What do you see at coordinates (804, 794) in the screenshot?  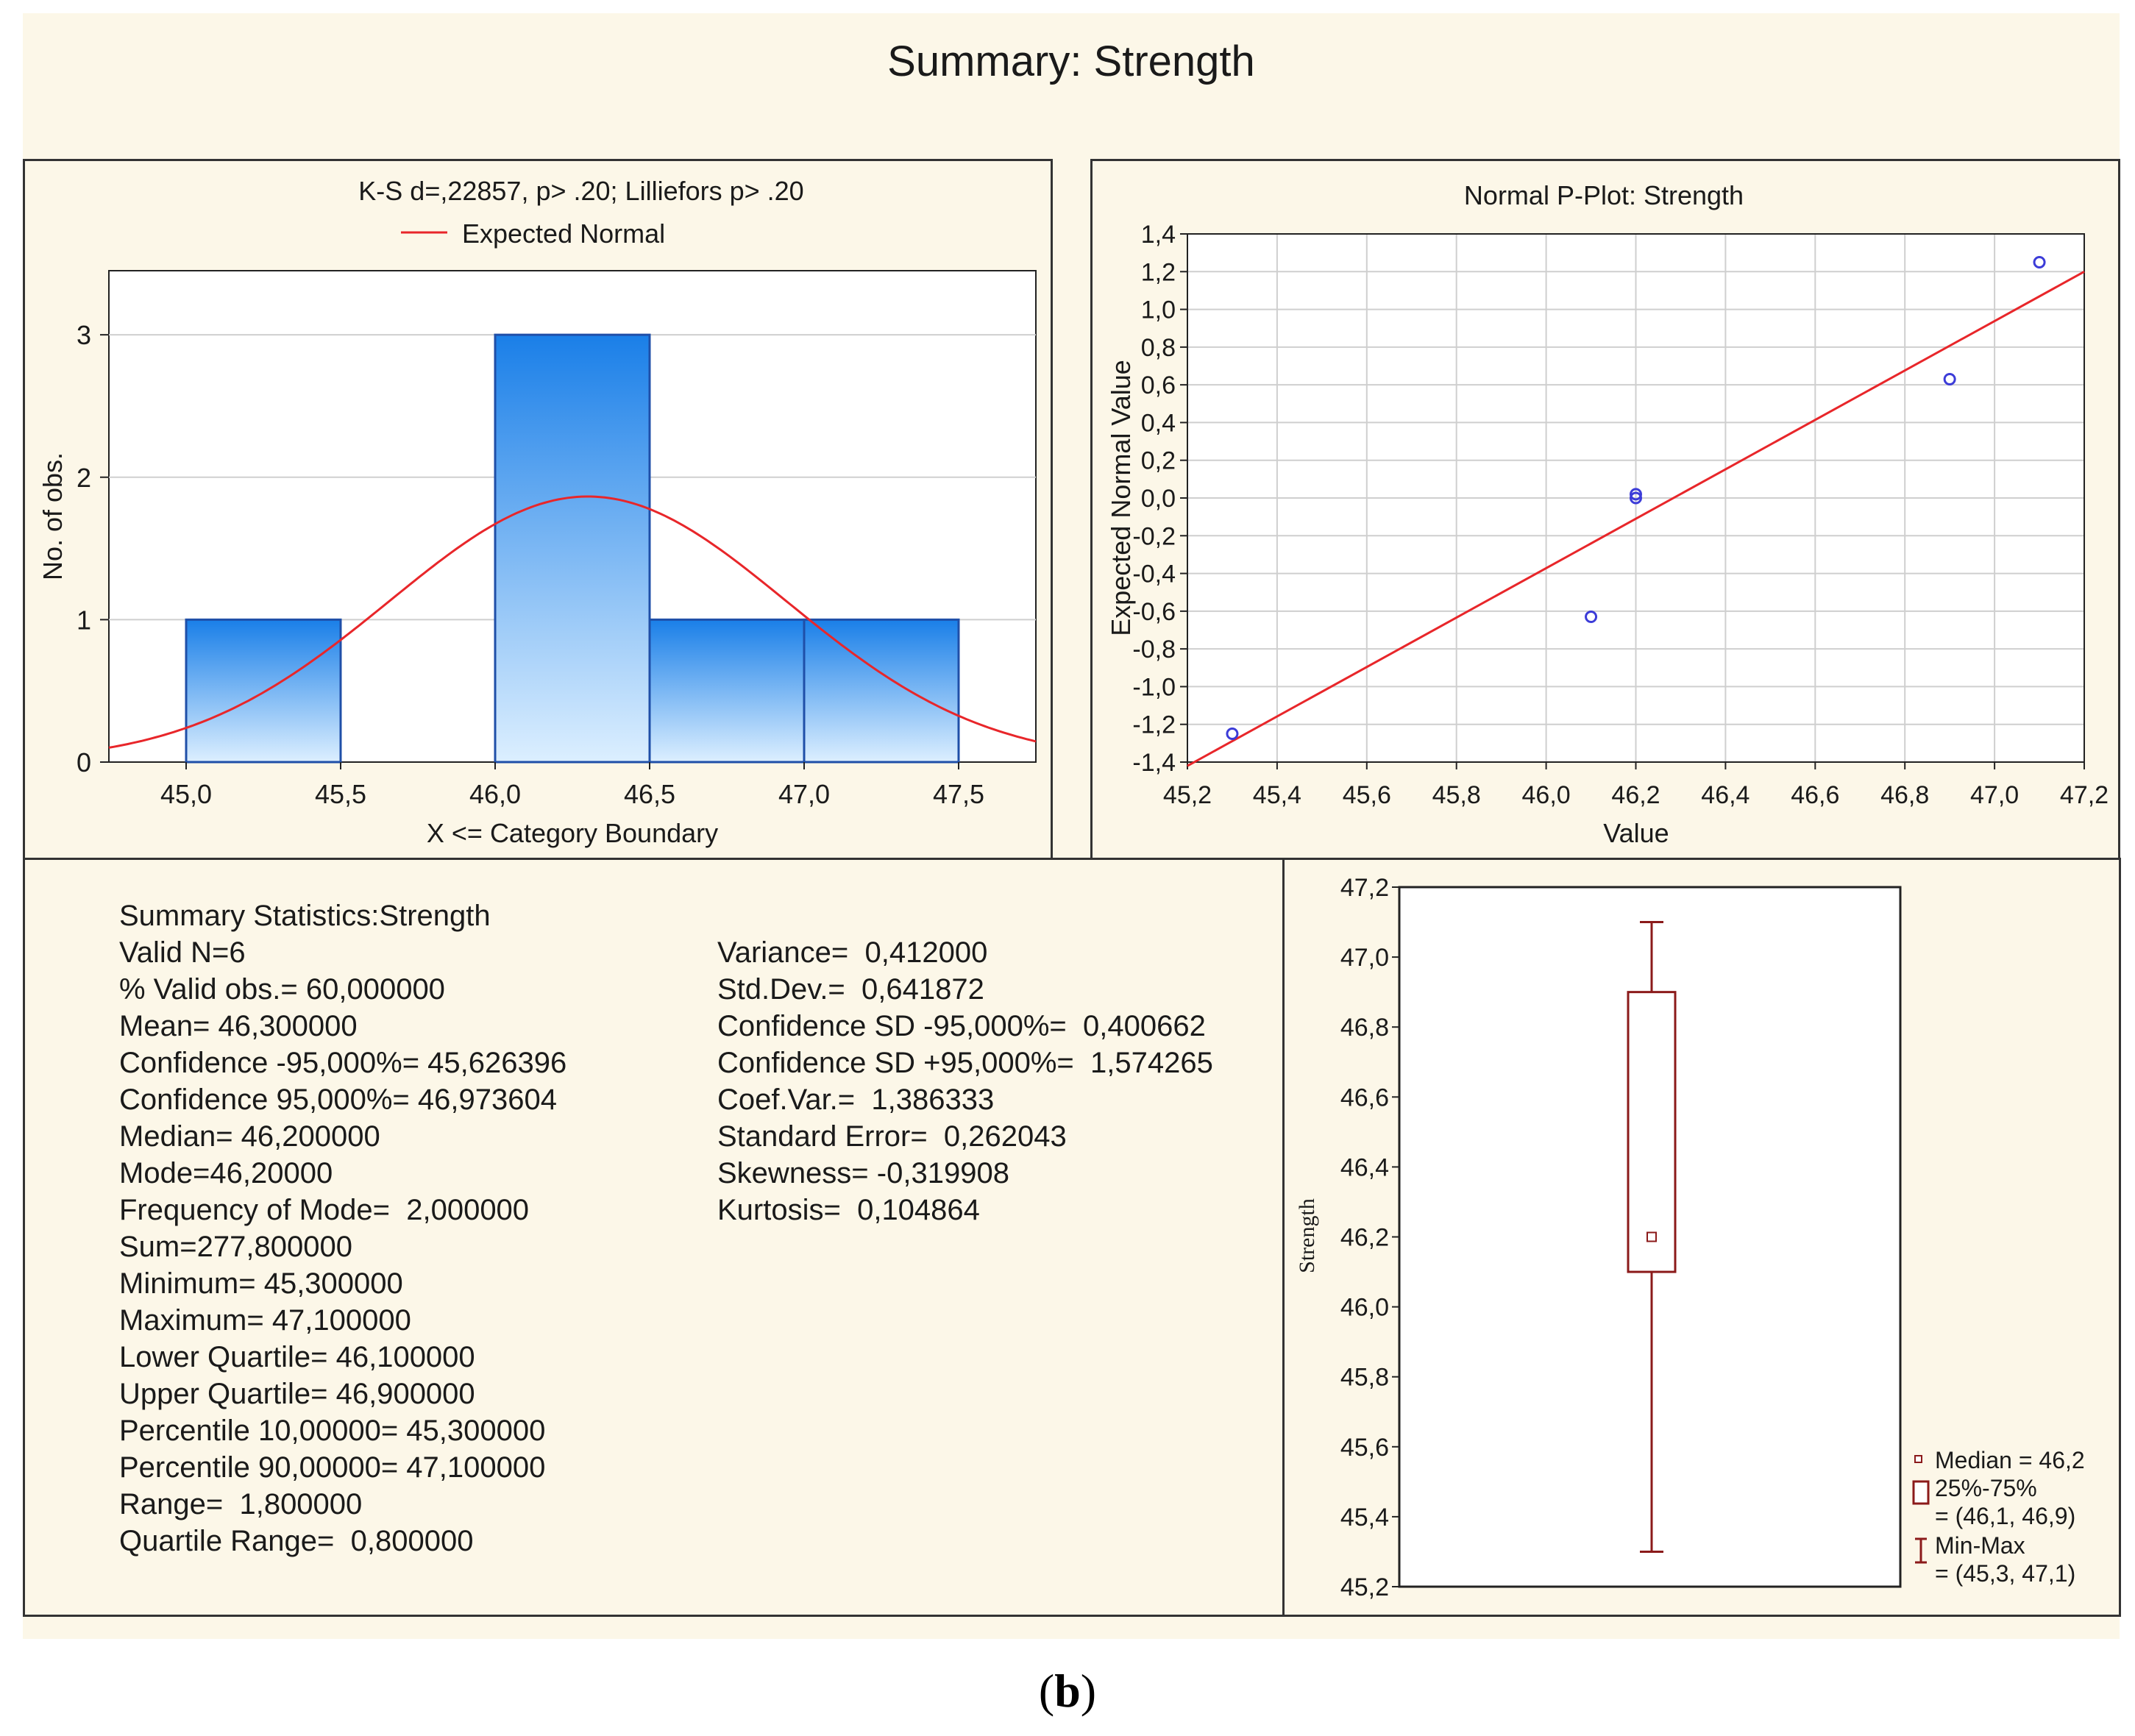 I see `histogram-x-tick-label: 47,0` at bounding box center [804, 794].